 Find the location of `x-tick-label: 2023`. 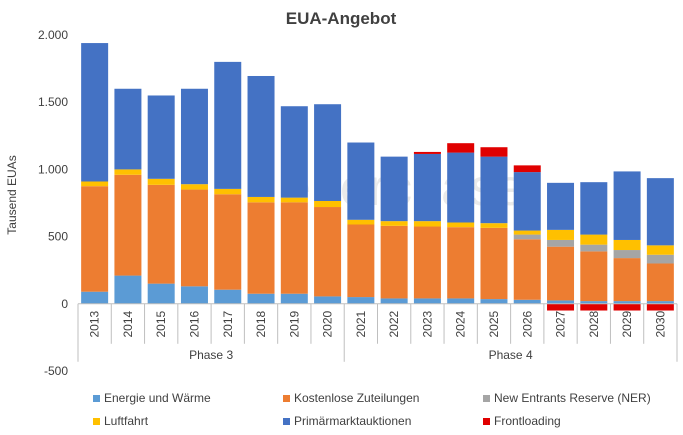

x-tick-label: 2023 is located at coordinates (427, 323).